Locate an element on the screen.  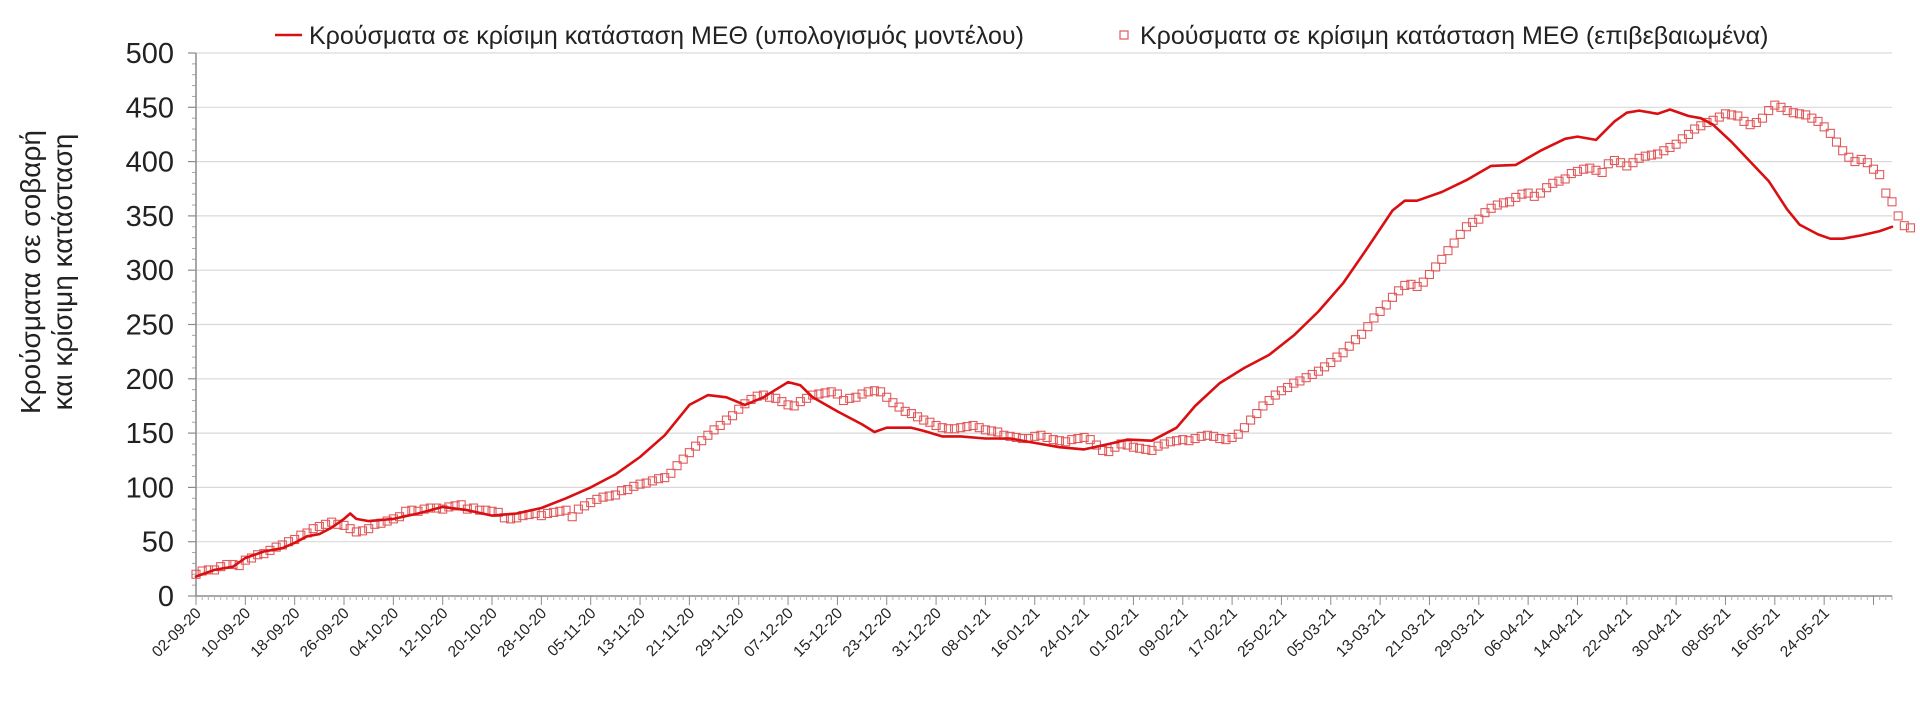
x-tick-label: 29-11-20 is located at coordinates (719, 632).